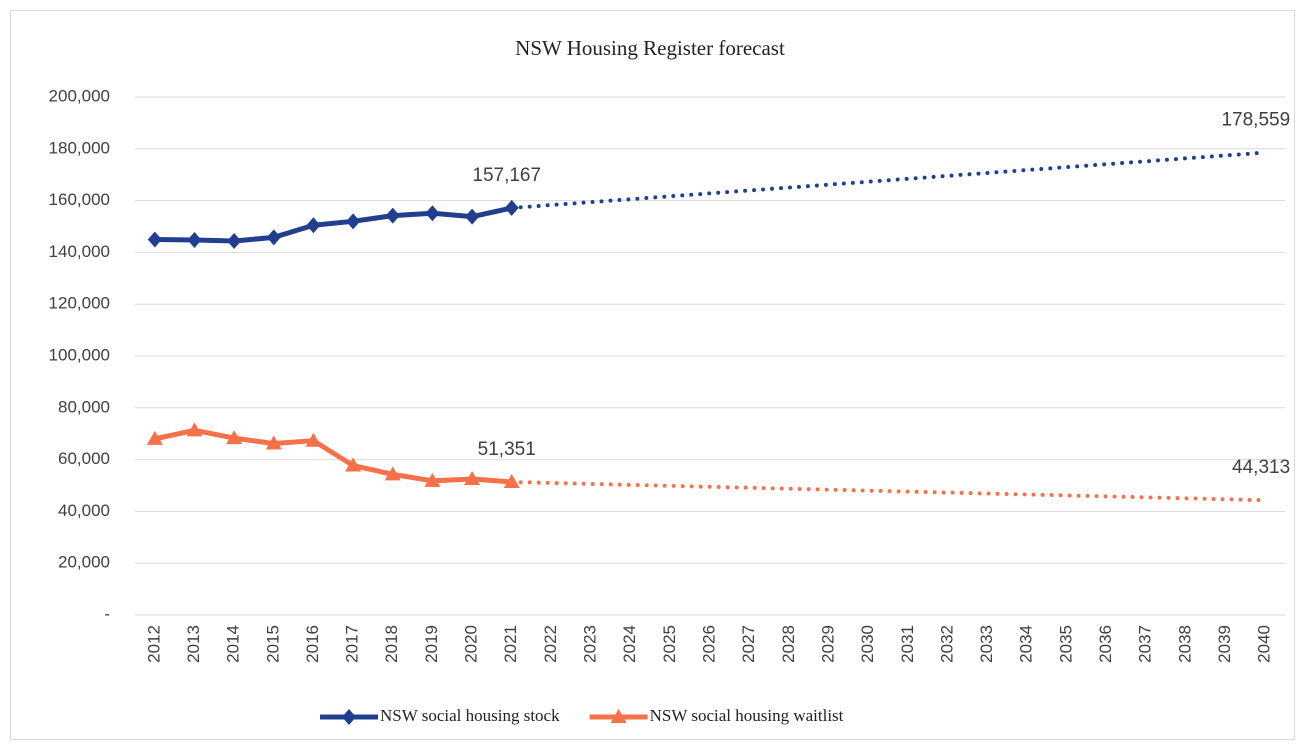  Describe the element at coordinates (1224, 644) in the screenshot. I see `x-tick-label: 2039` at that location.